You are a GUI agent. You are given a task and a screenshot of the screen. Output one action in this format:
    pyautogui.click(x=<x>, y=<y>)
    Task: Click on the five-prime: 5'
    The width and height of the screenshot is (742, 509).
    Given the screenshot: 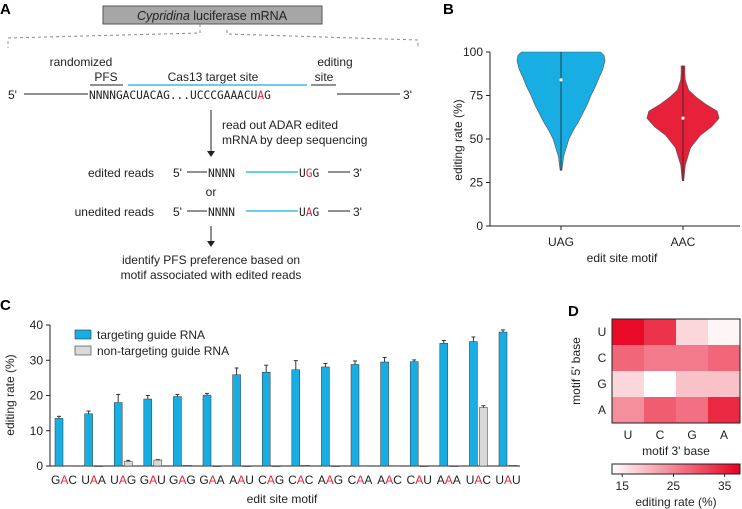 What is the action you would take?
    pyautogui.click(x=12, y=95)
    